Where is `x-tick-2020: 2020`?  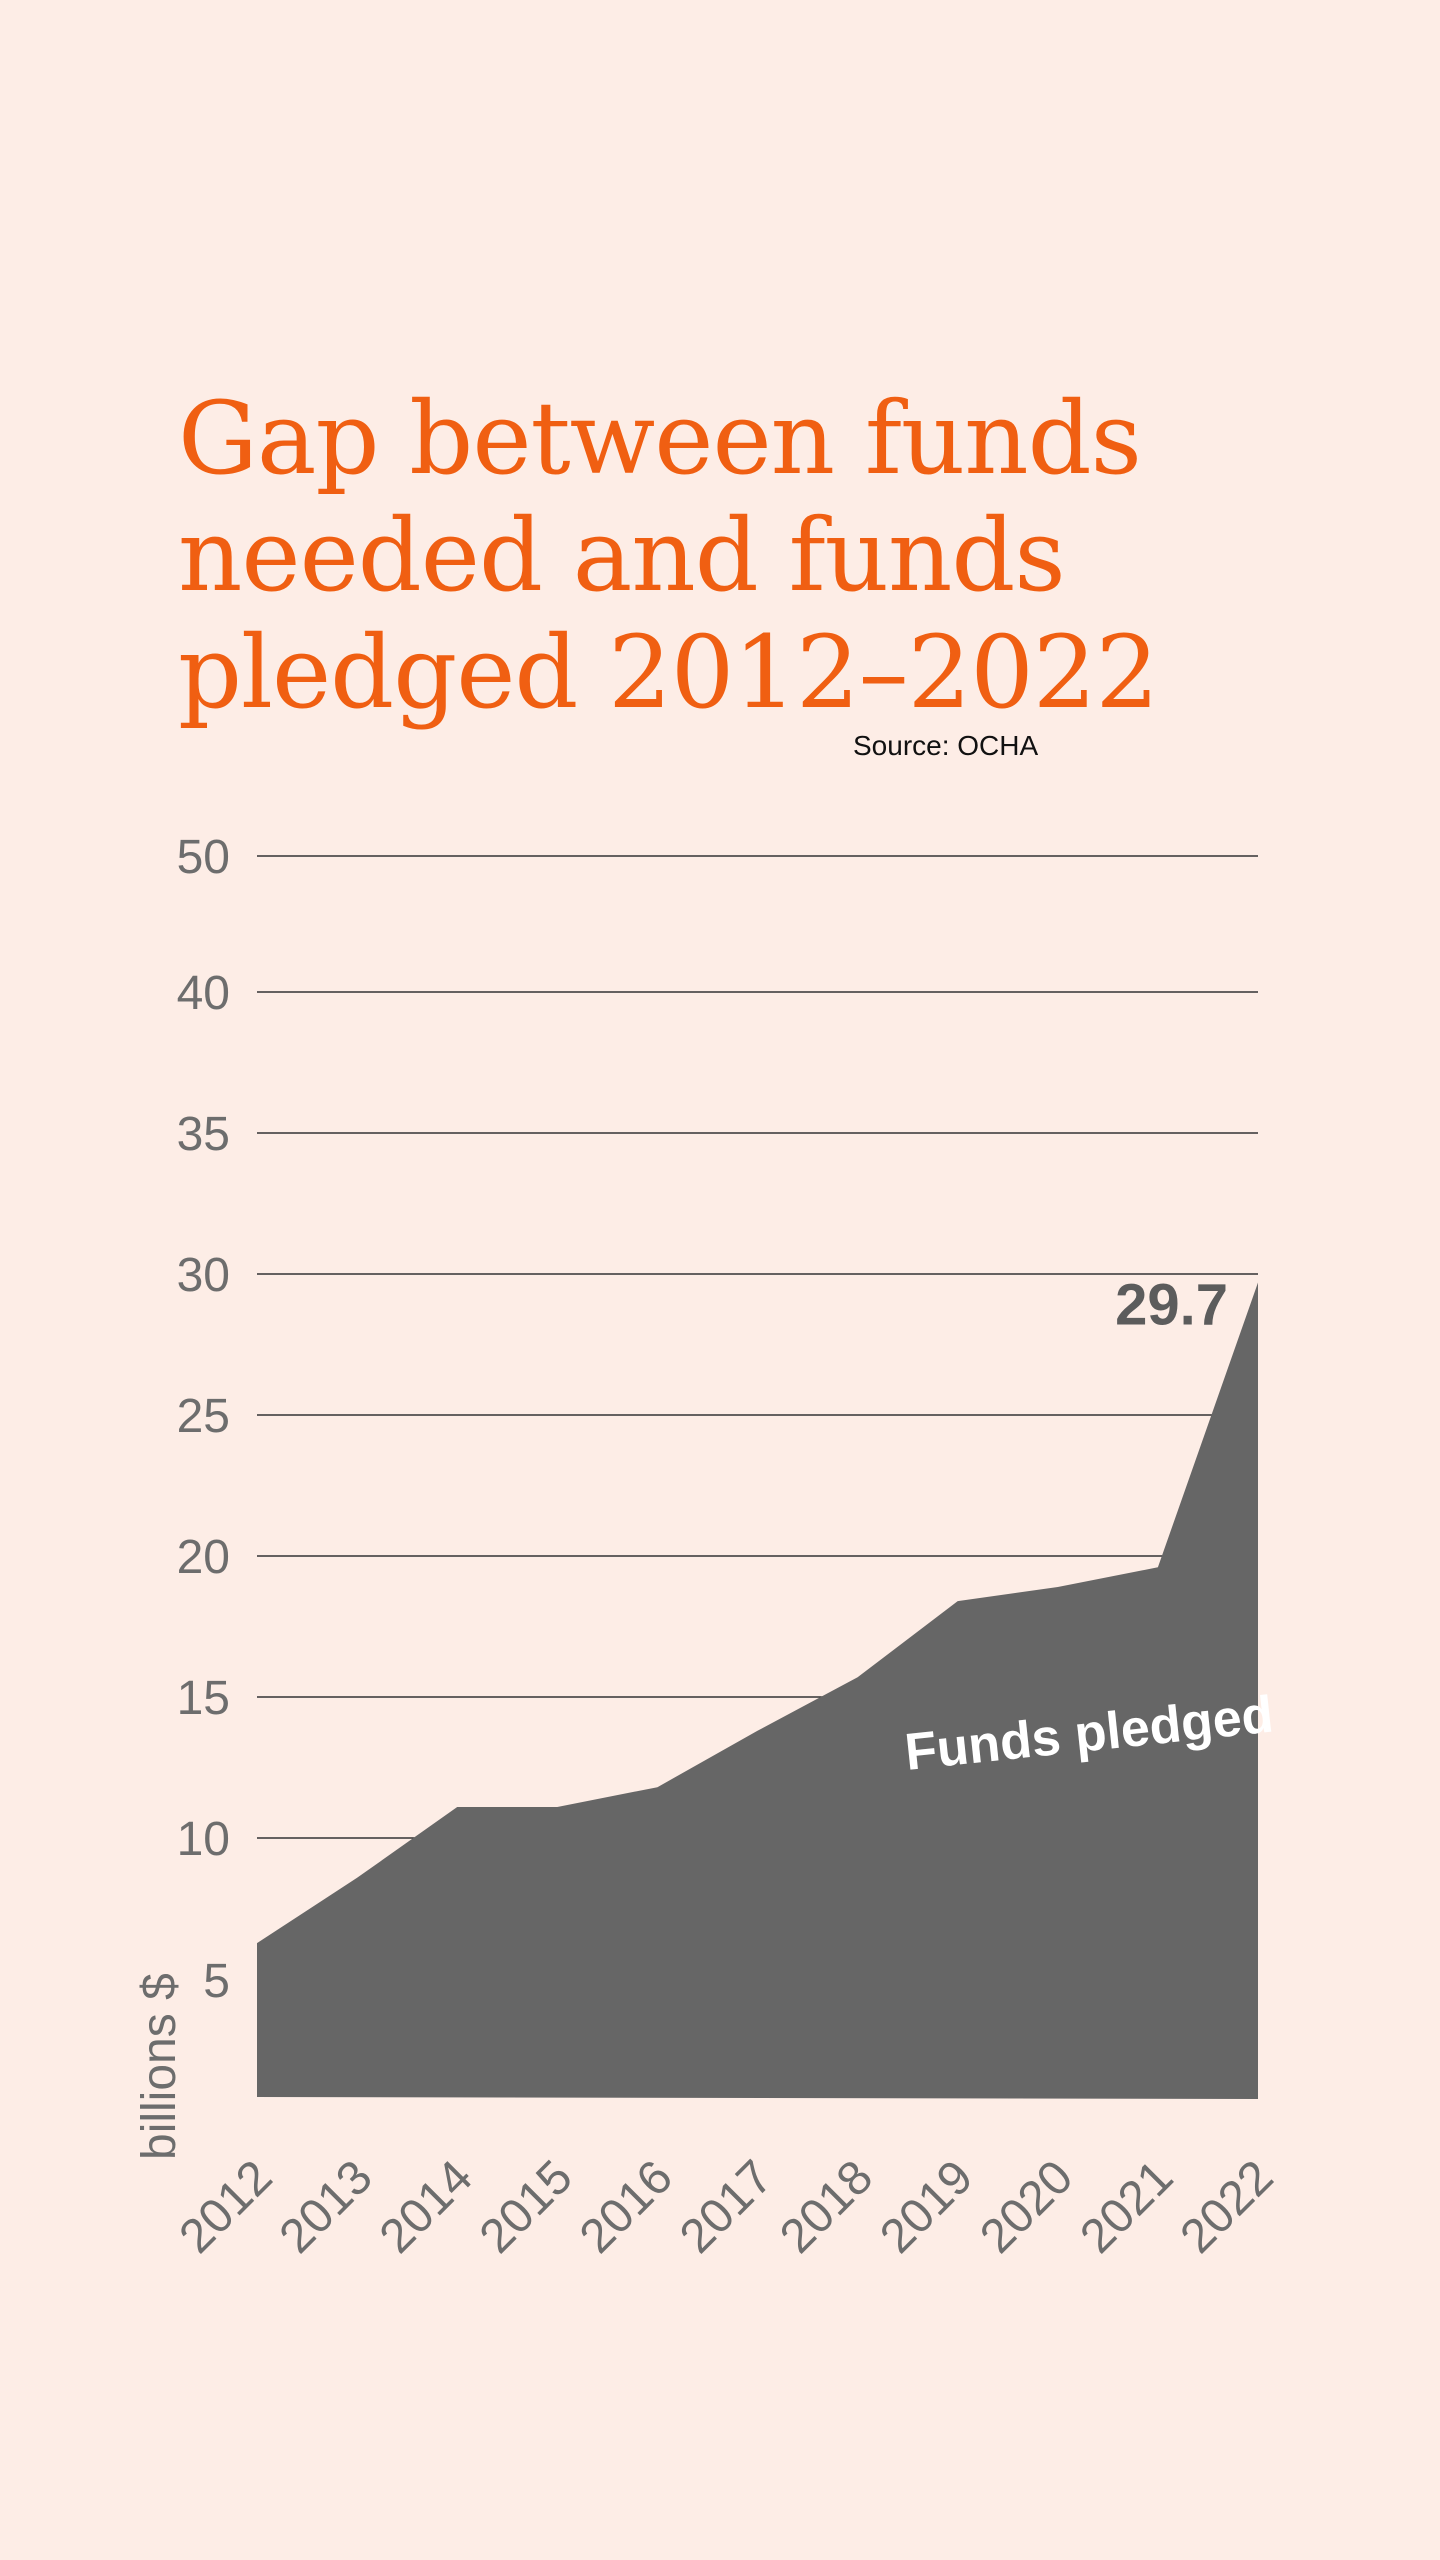
x-tick-2020: 2020 is located at coordinates (1026, 2207).